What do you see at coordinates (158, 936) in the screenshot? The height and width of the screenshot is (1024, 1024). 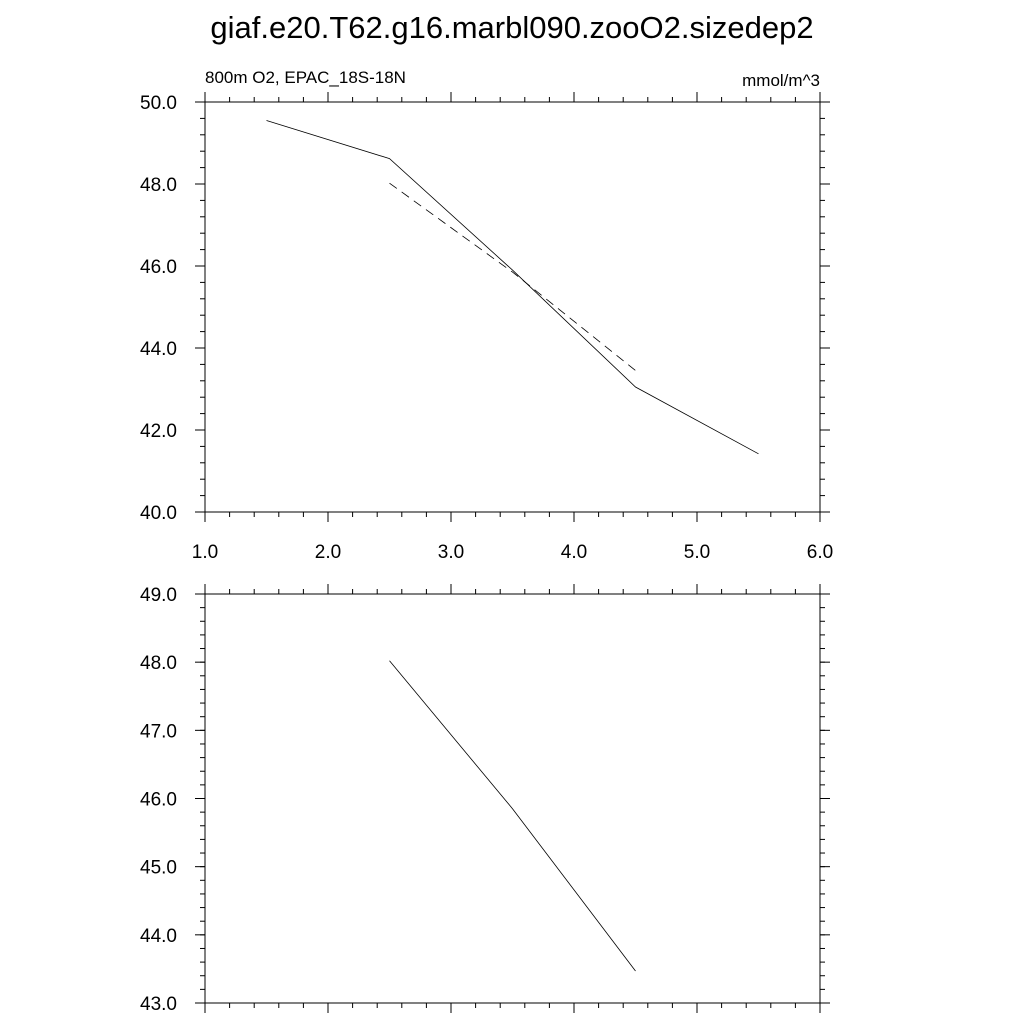 I see `bottom-panel-y-tick-label: 44.0` at bounding box center [158, 936].